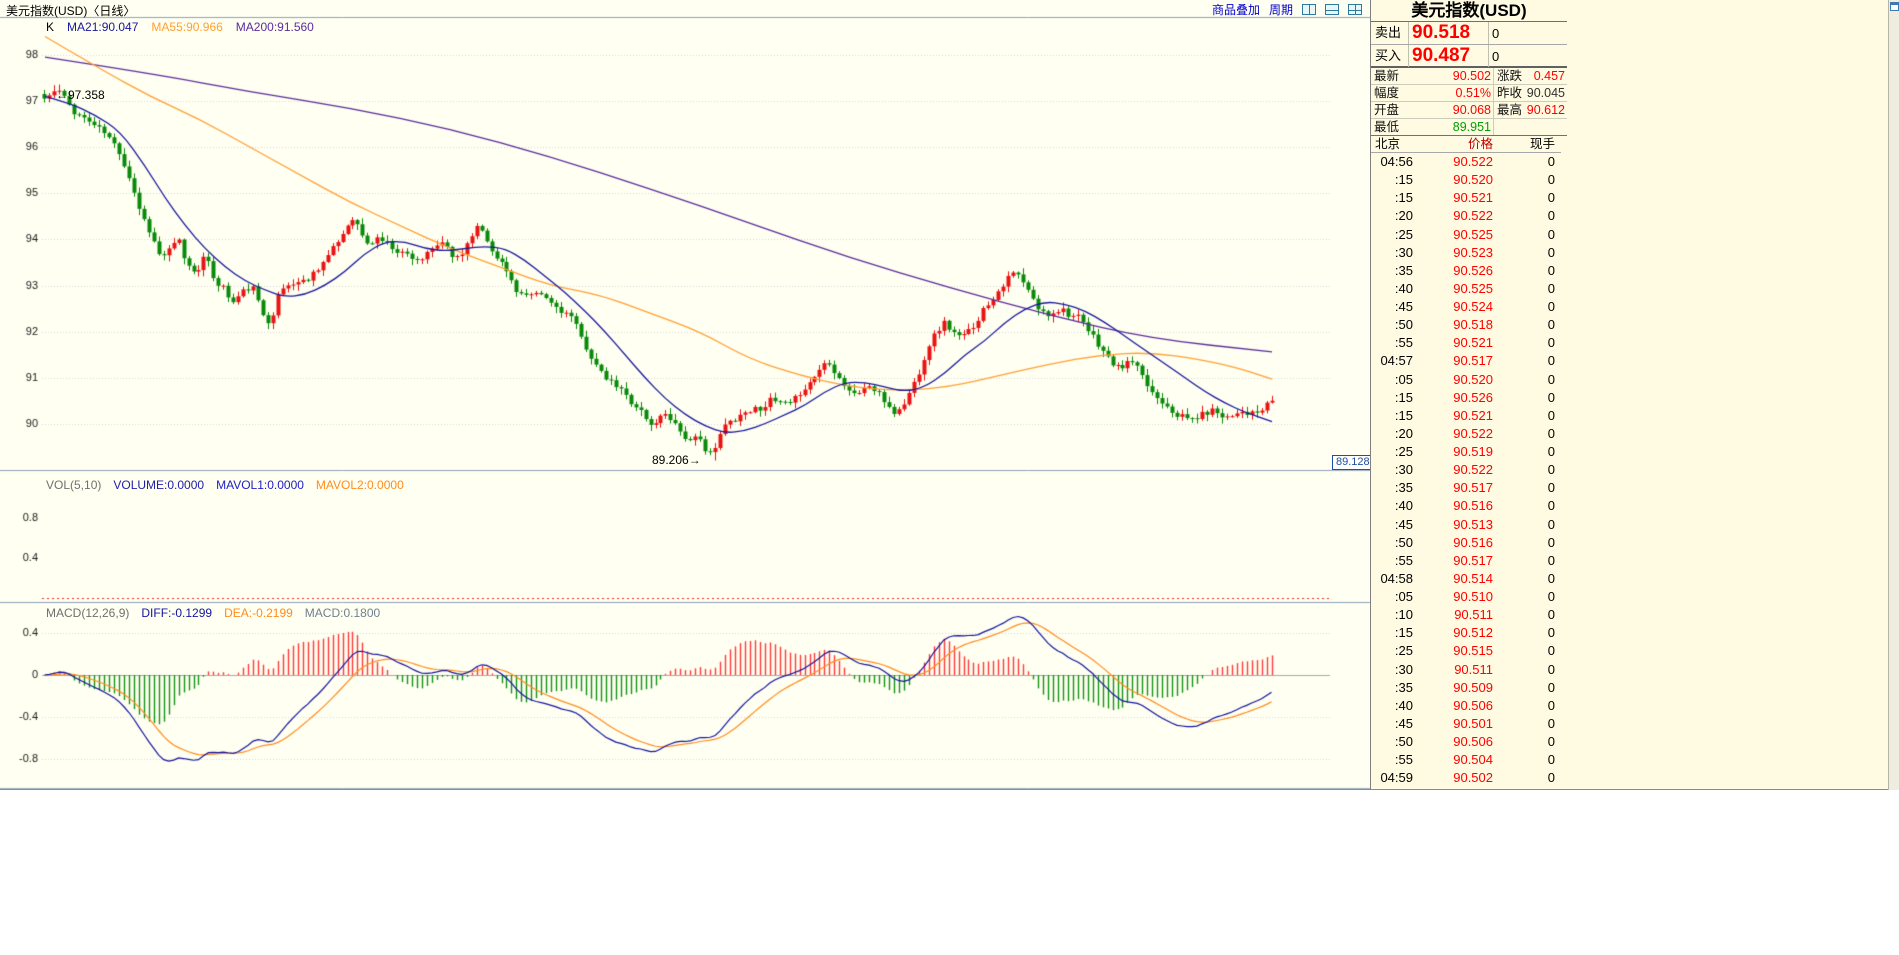  Describe the element at coordinates (1390, 56) in the screenshot. I see `bid-label: 买入` at that location.